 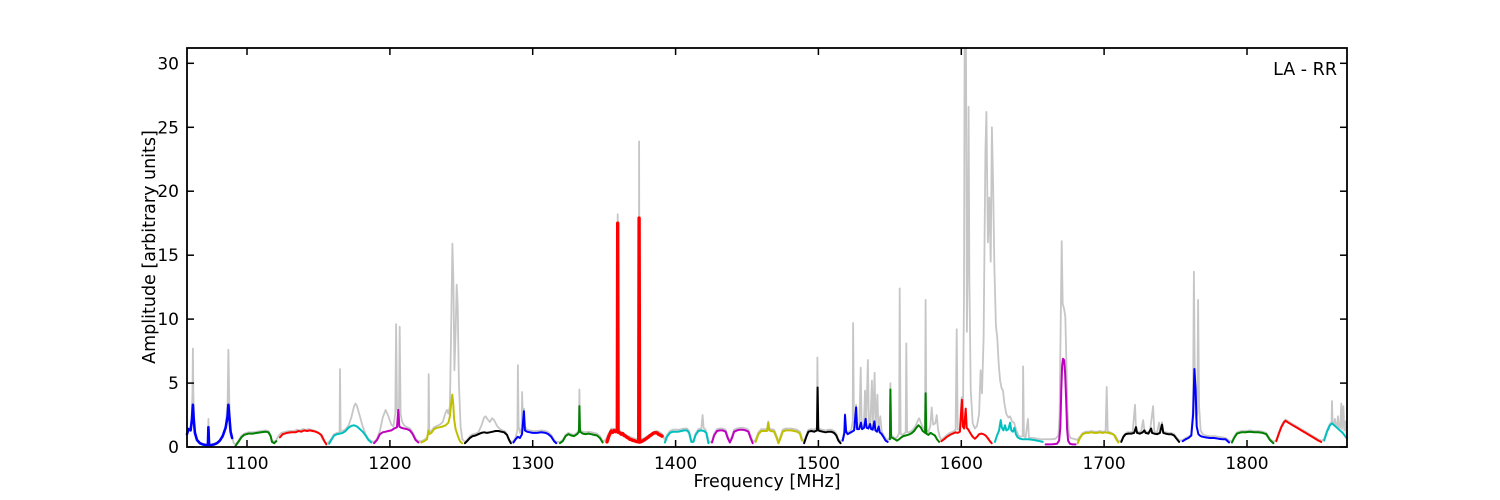 What do you see at coordinates (1150, 433) in the screenshot?
I see `series-band-21-black` at bounding box center [1150, 433].